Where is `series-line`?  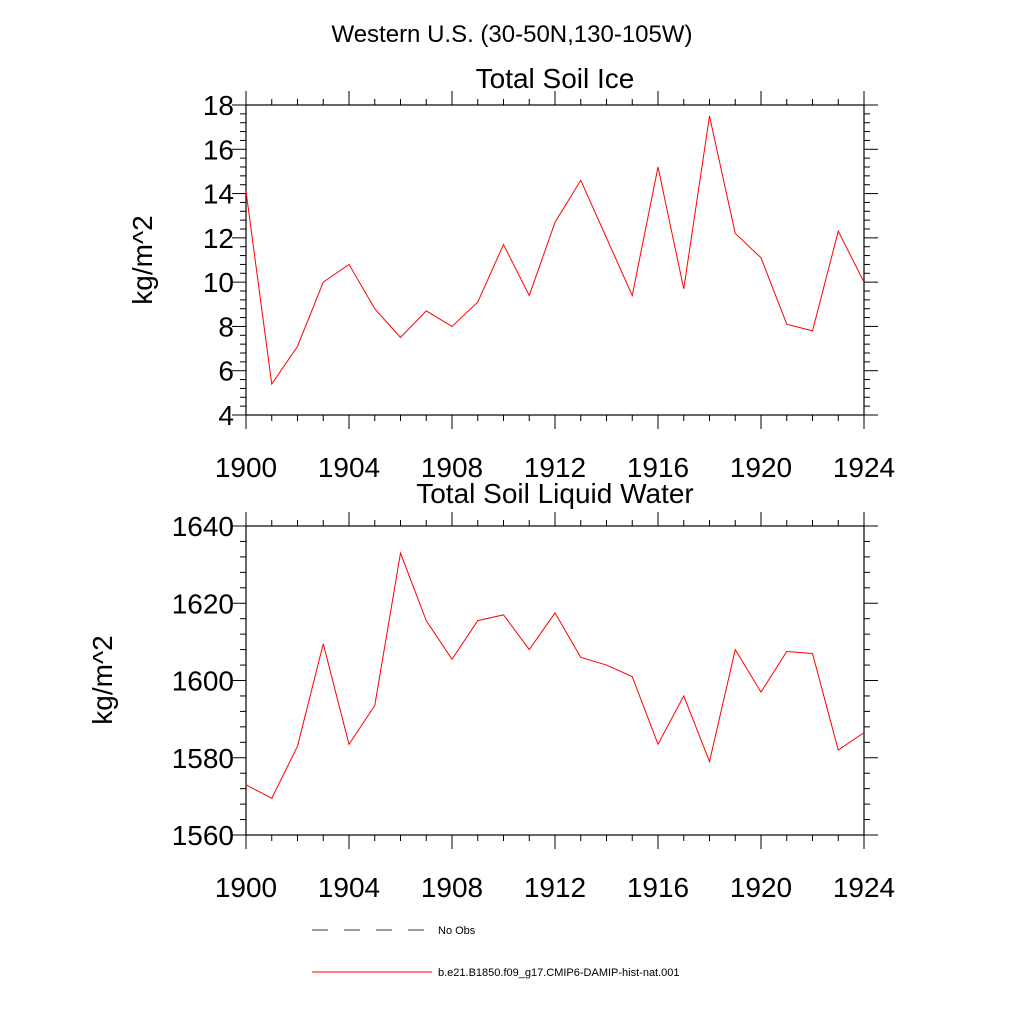 series-line is located at coordinates (555, 675).